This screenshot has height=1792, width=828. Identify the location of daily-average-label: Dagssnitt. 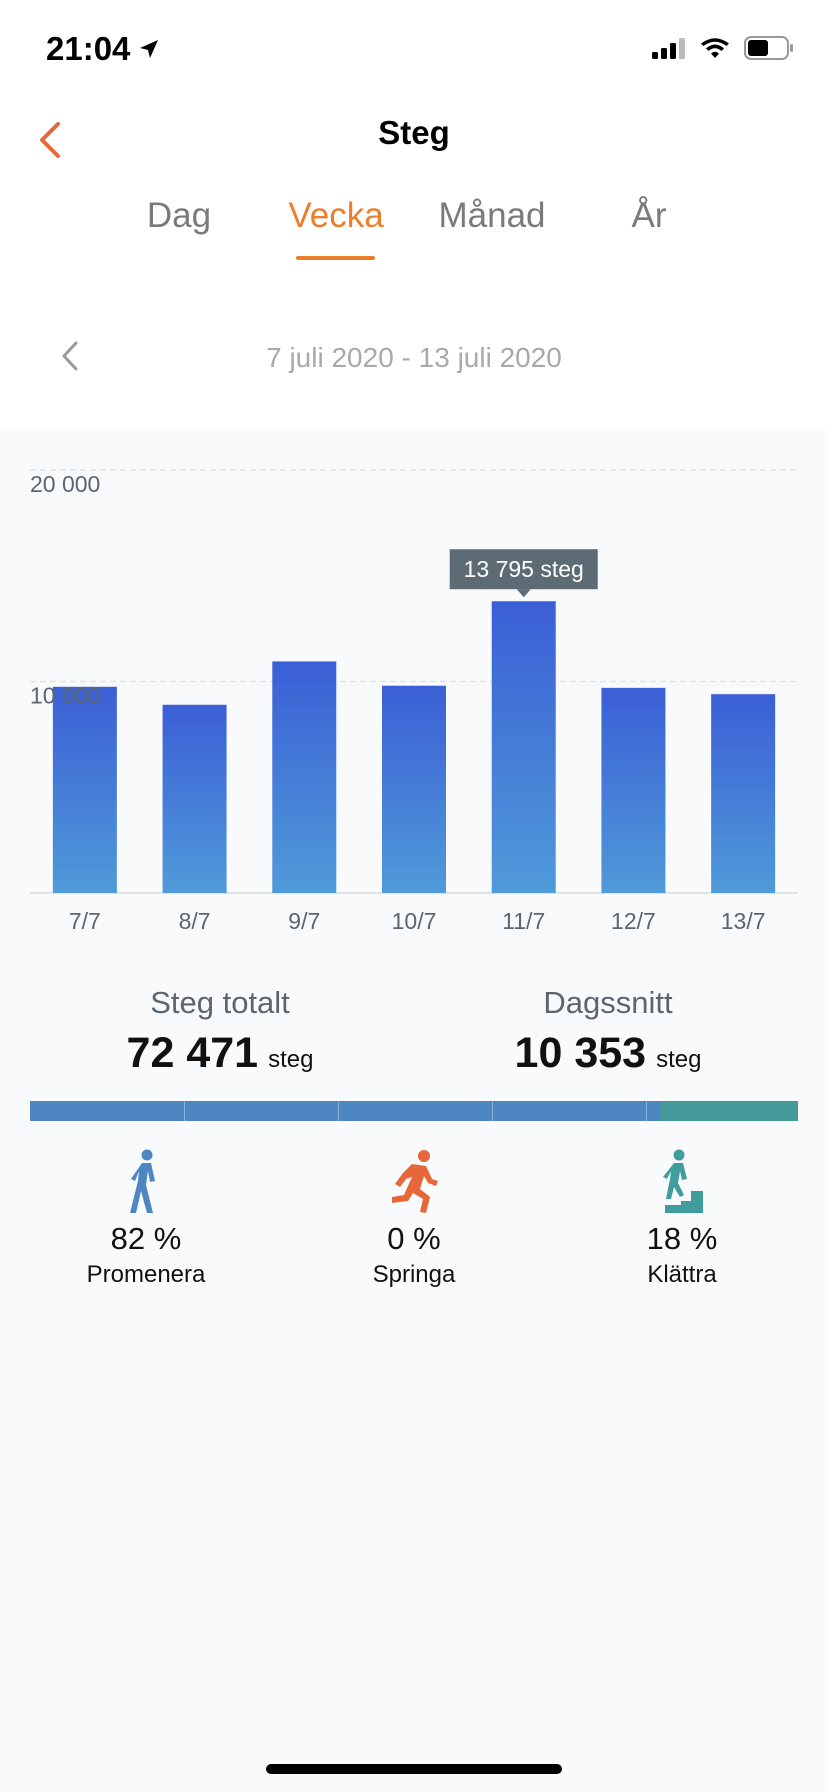
(608, 1002).